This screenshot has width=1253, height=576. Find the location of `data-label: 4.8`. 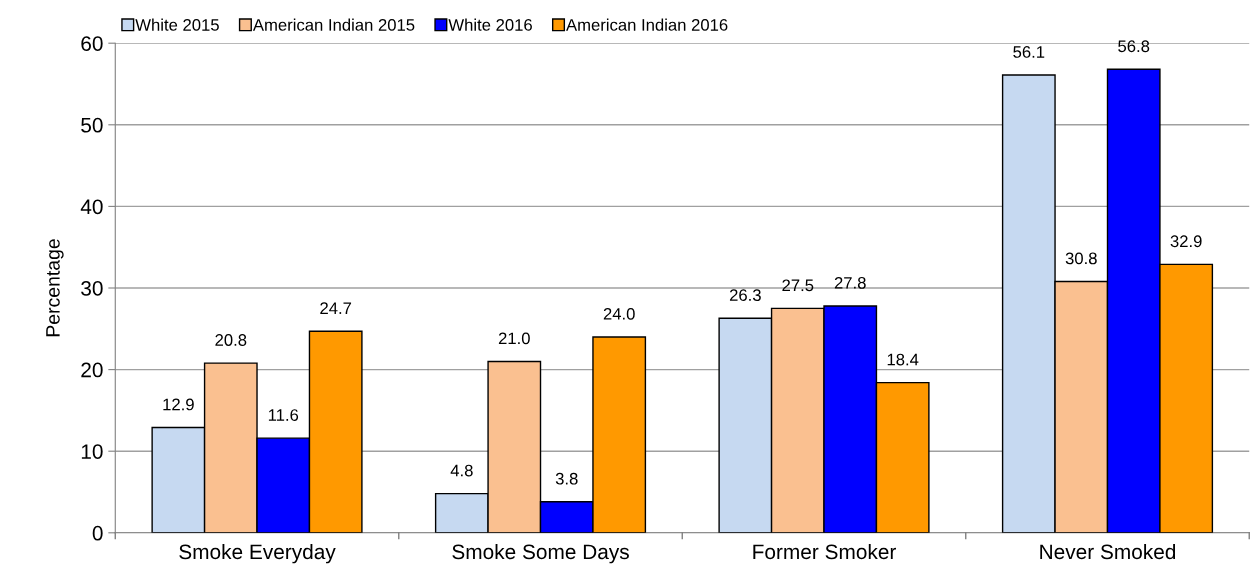

data-label: 4.8 is located at coordinates (461, 470).